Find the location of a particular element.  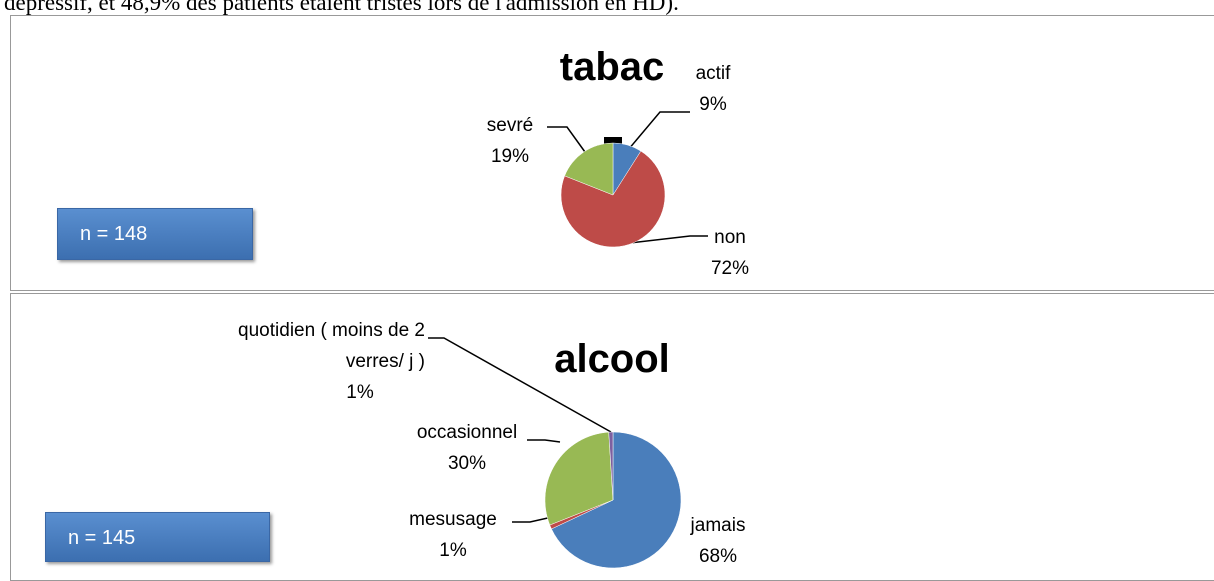

value-label: 72% is located at coordinates (730, 268).